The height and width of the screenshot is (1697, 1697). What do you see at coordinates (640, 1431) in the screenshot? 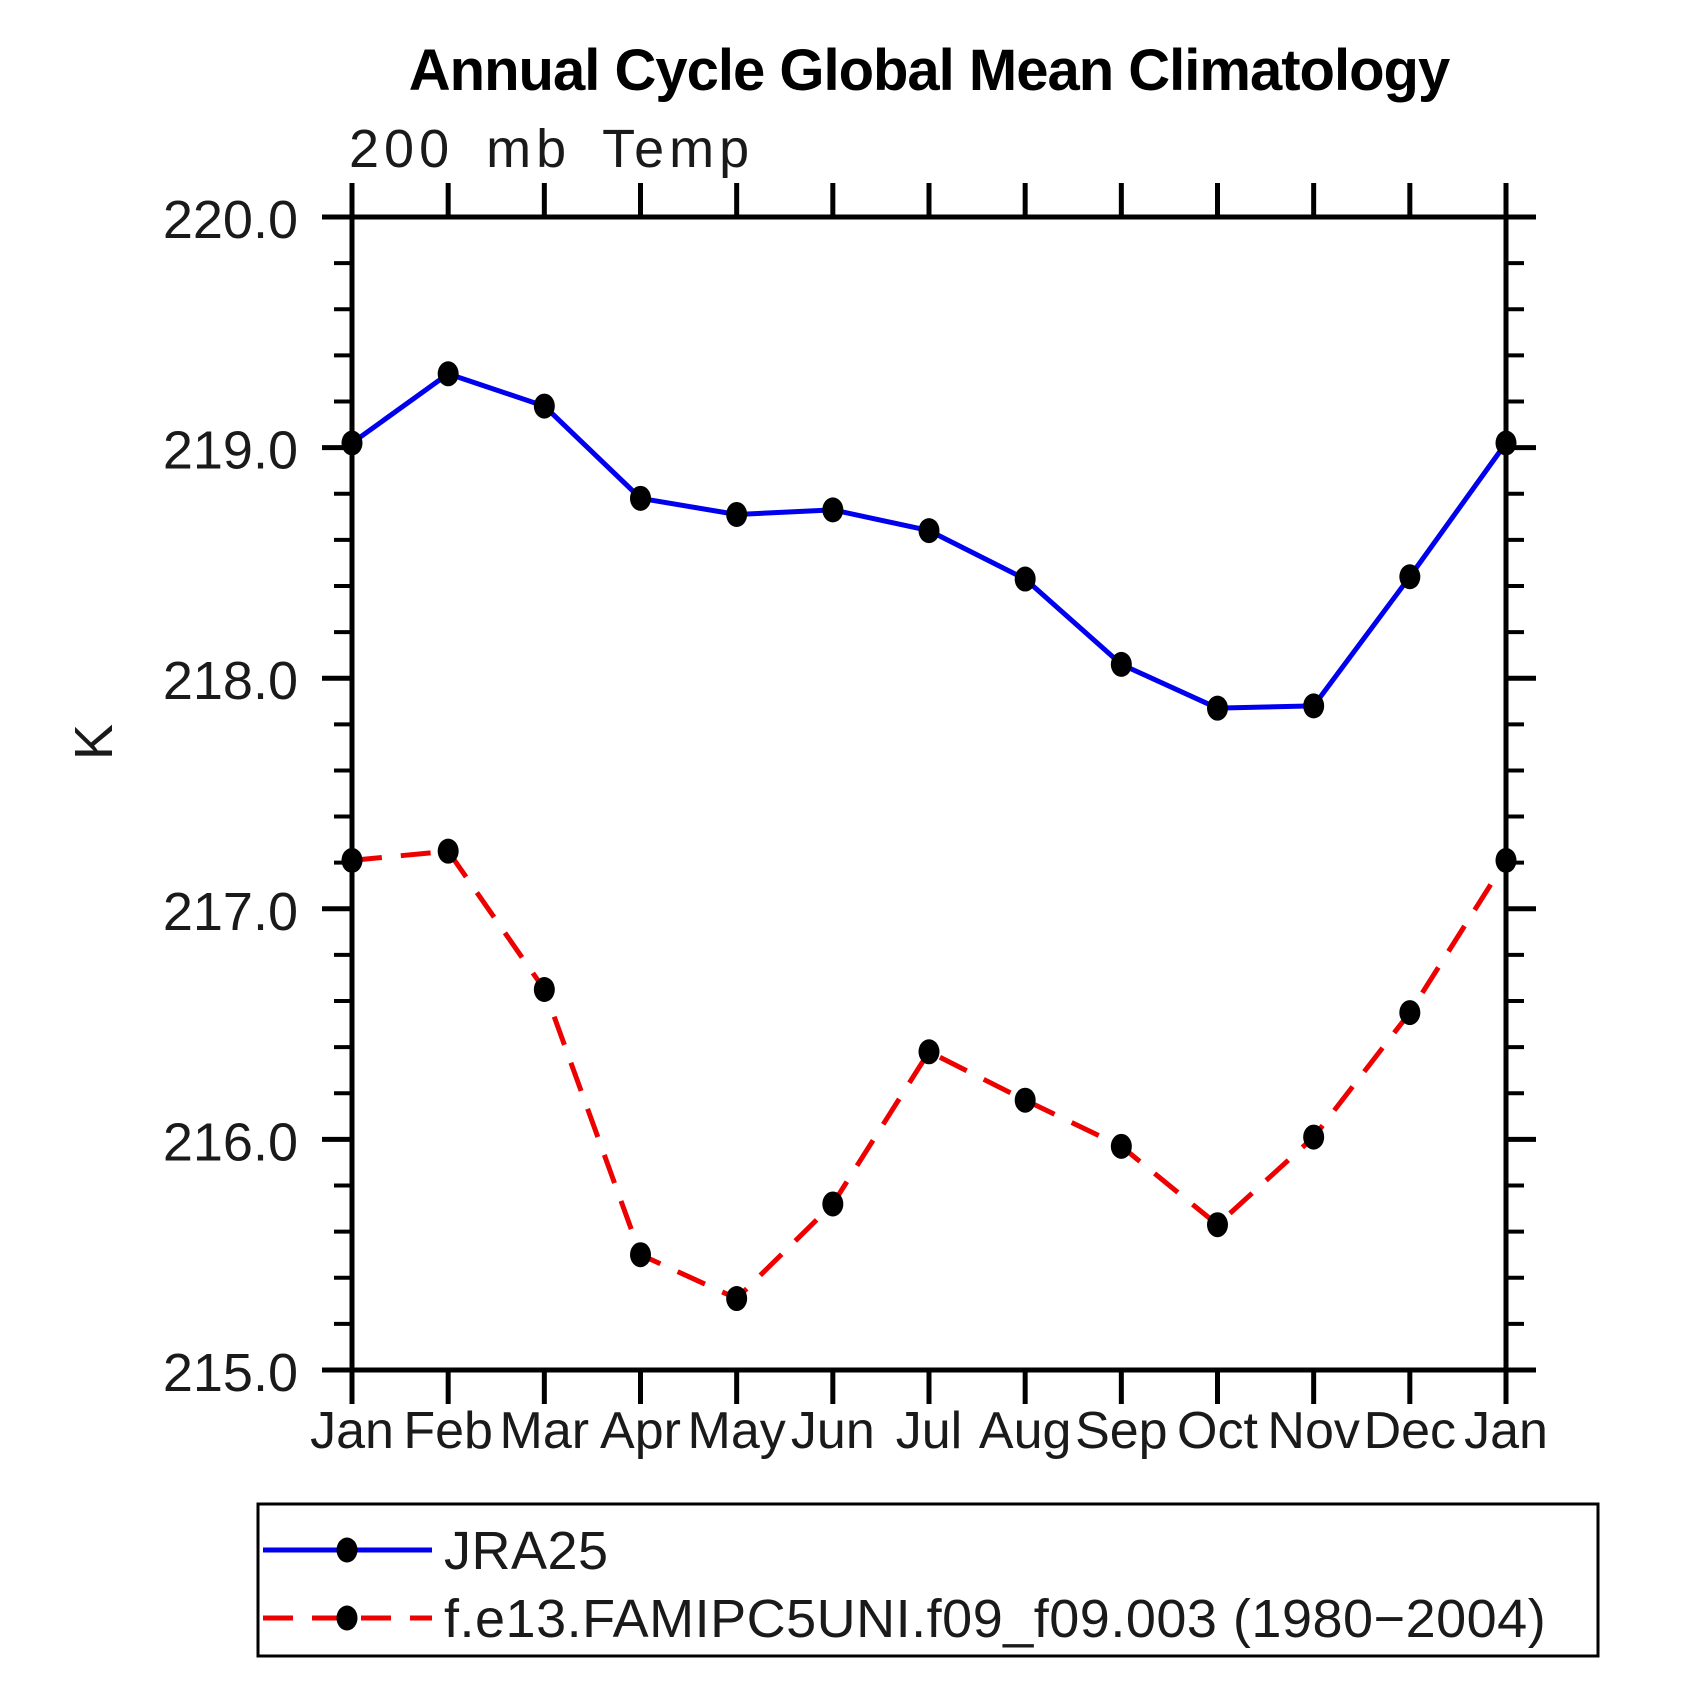
I see `x-tick-label: Apr` at bounding box center [640, 1431].